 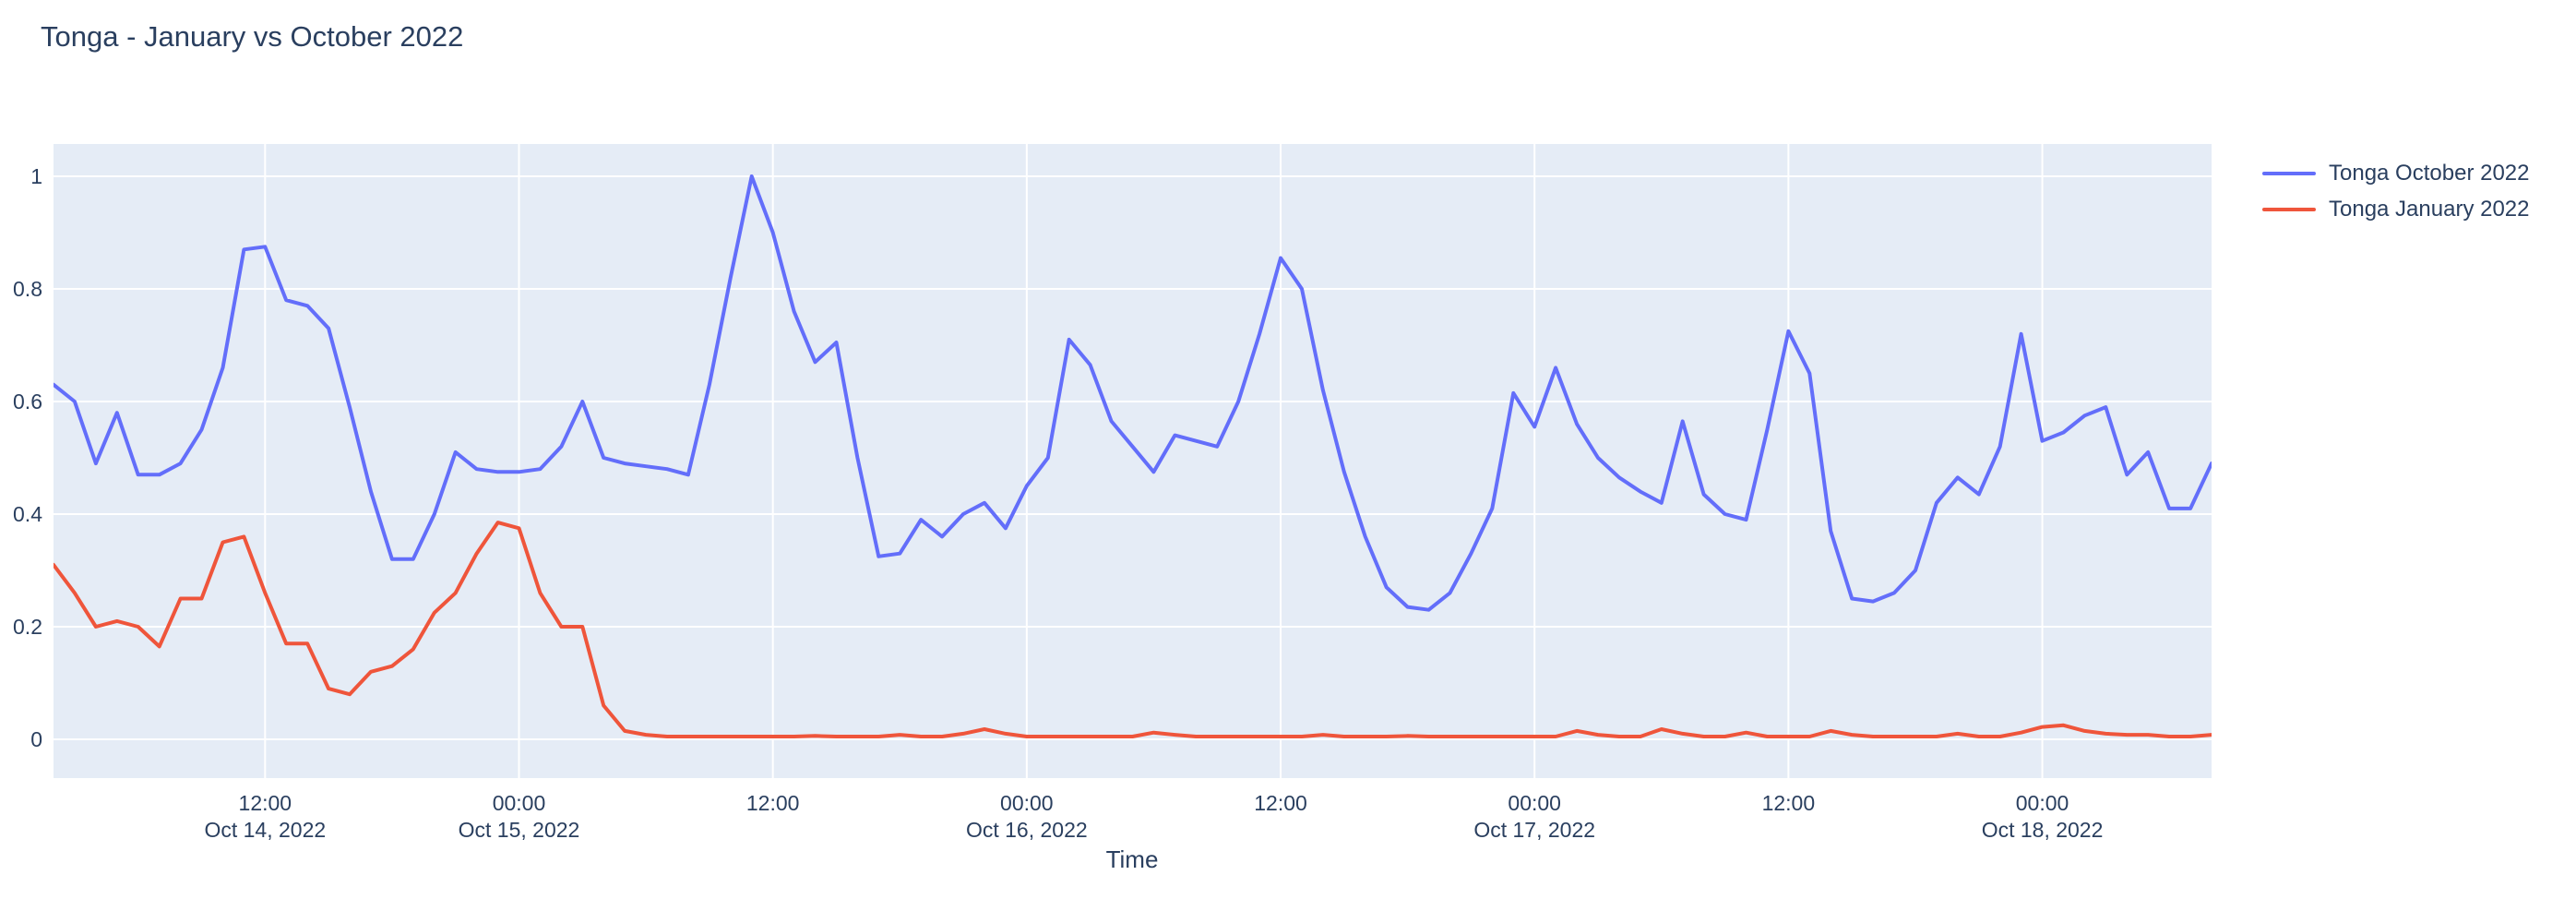 I want to click on x-tick-label: 00:00 Oct 18, 2022, so click(x=2042, y=817).